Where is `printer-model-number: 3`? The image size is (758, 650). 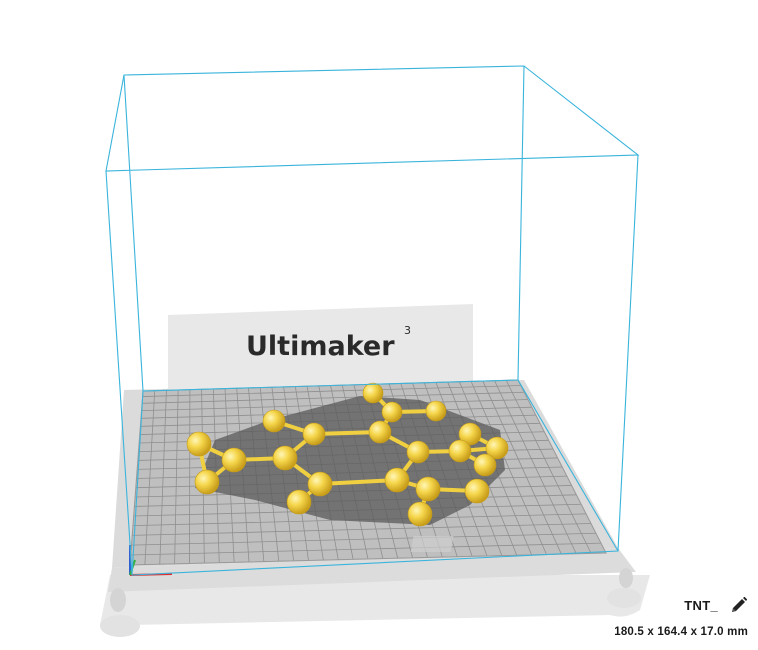 printer-model-number: 3 is located at coordinates (407, 330).